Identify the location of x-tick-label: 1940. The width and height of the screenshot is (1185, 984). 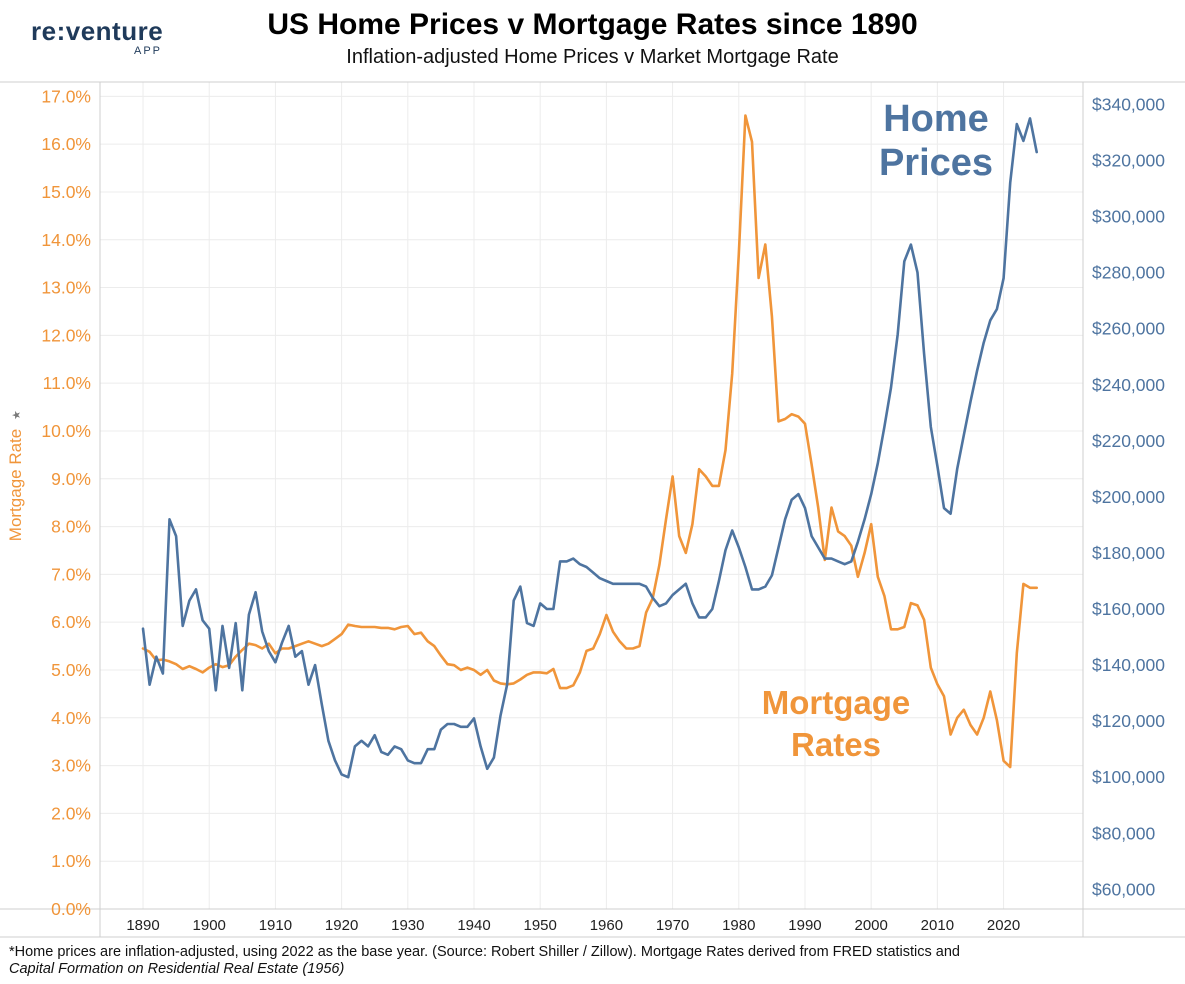
(473, 925).